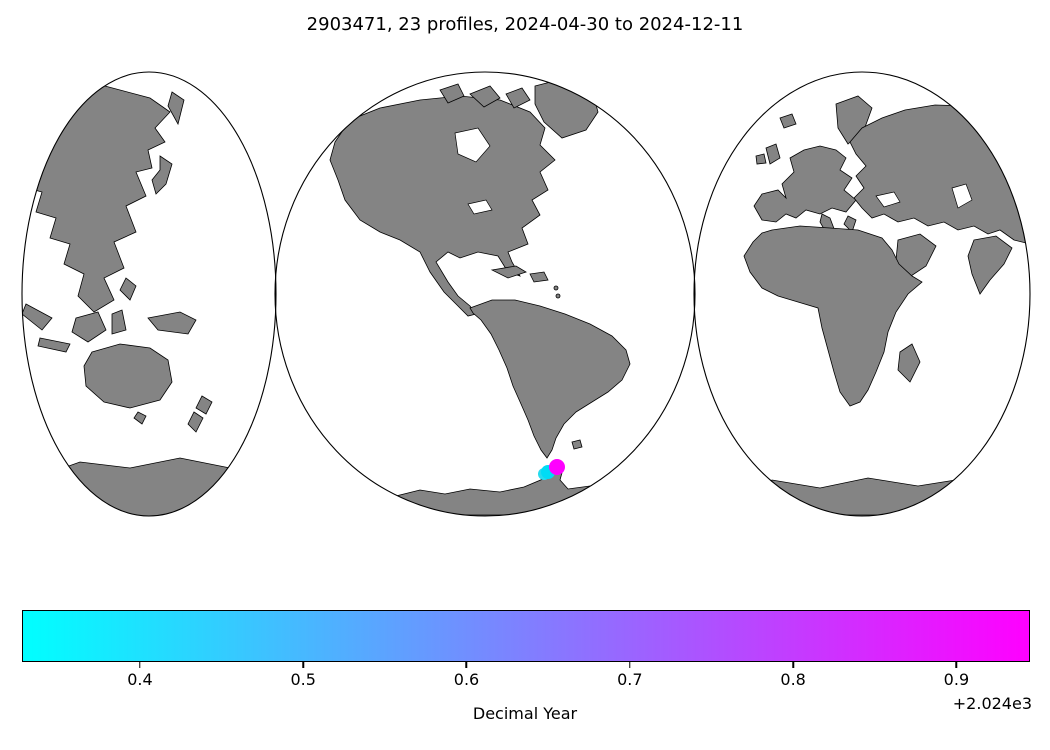 The height and width of the screenshot is (750, 1050). I want to click on profile-marker, so click(557, 467).